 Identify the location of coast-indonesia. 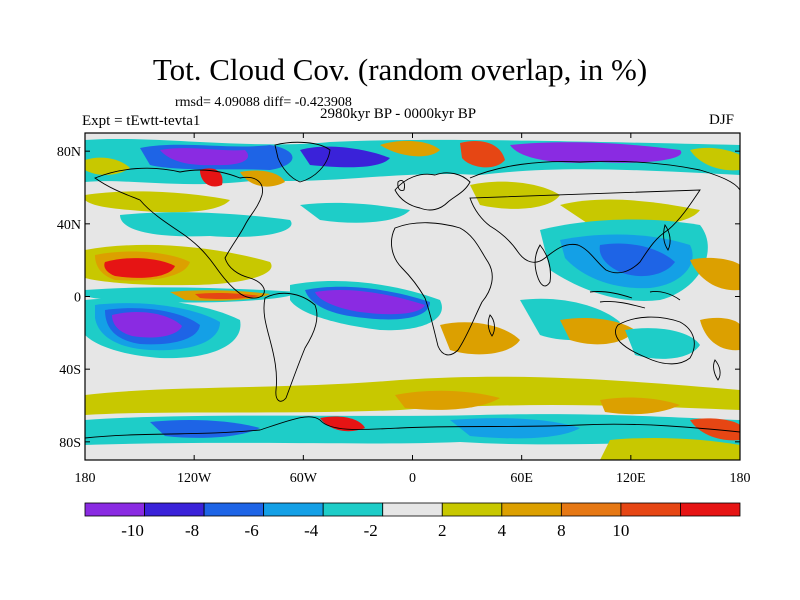
(635, 300).